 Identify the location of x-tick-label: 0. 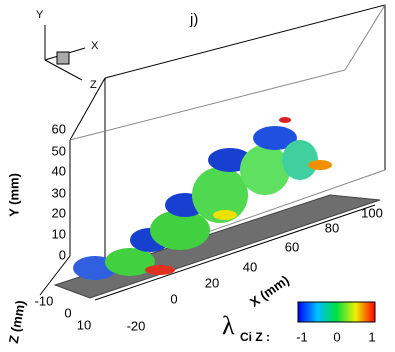
(173, 298).